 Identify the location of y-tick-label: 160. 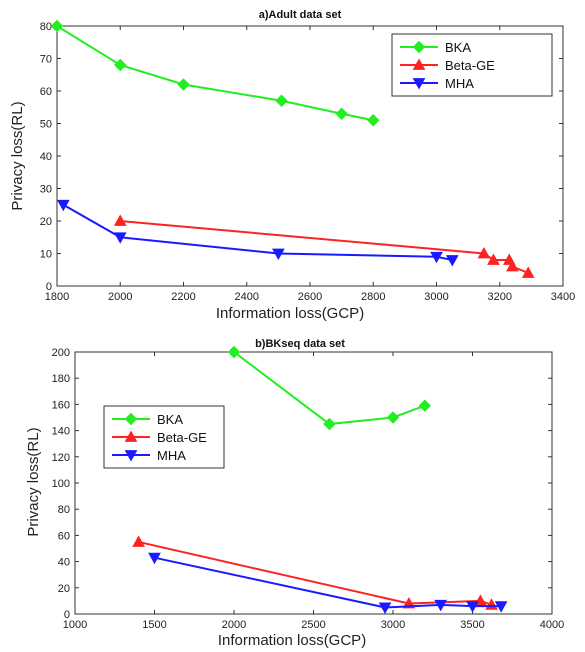
(61, 405).